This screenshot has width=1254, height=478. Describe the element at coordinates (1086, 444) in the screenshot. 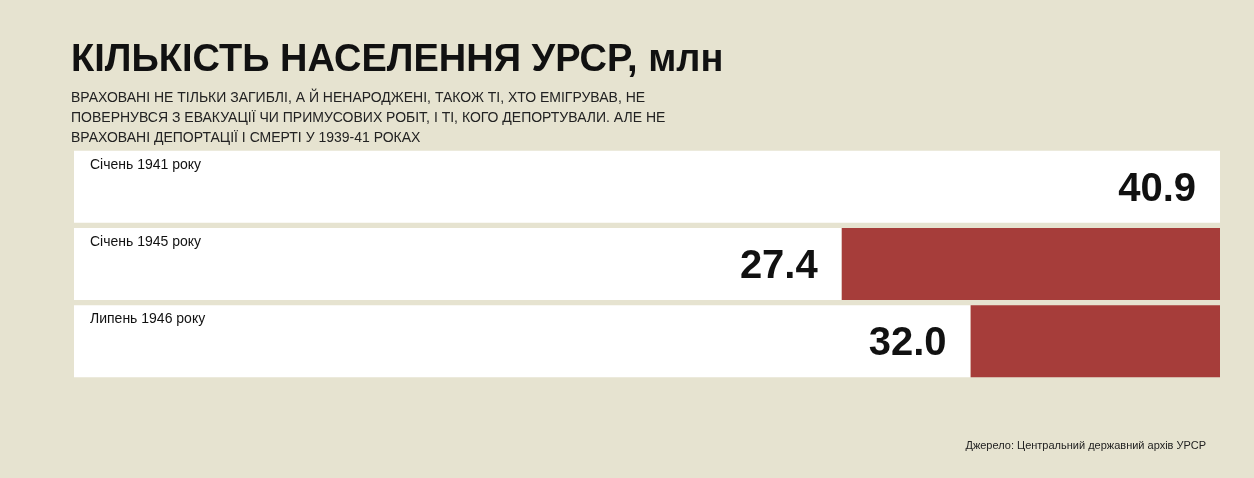

I see `text: Джерело: Центральний державний архів УРСР` at that location.